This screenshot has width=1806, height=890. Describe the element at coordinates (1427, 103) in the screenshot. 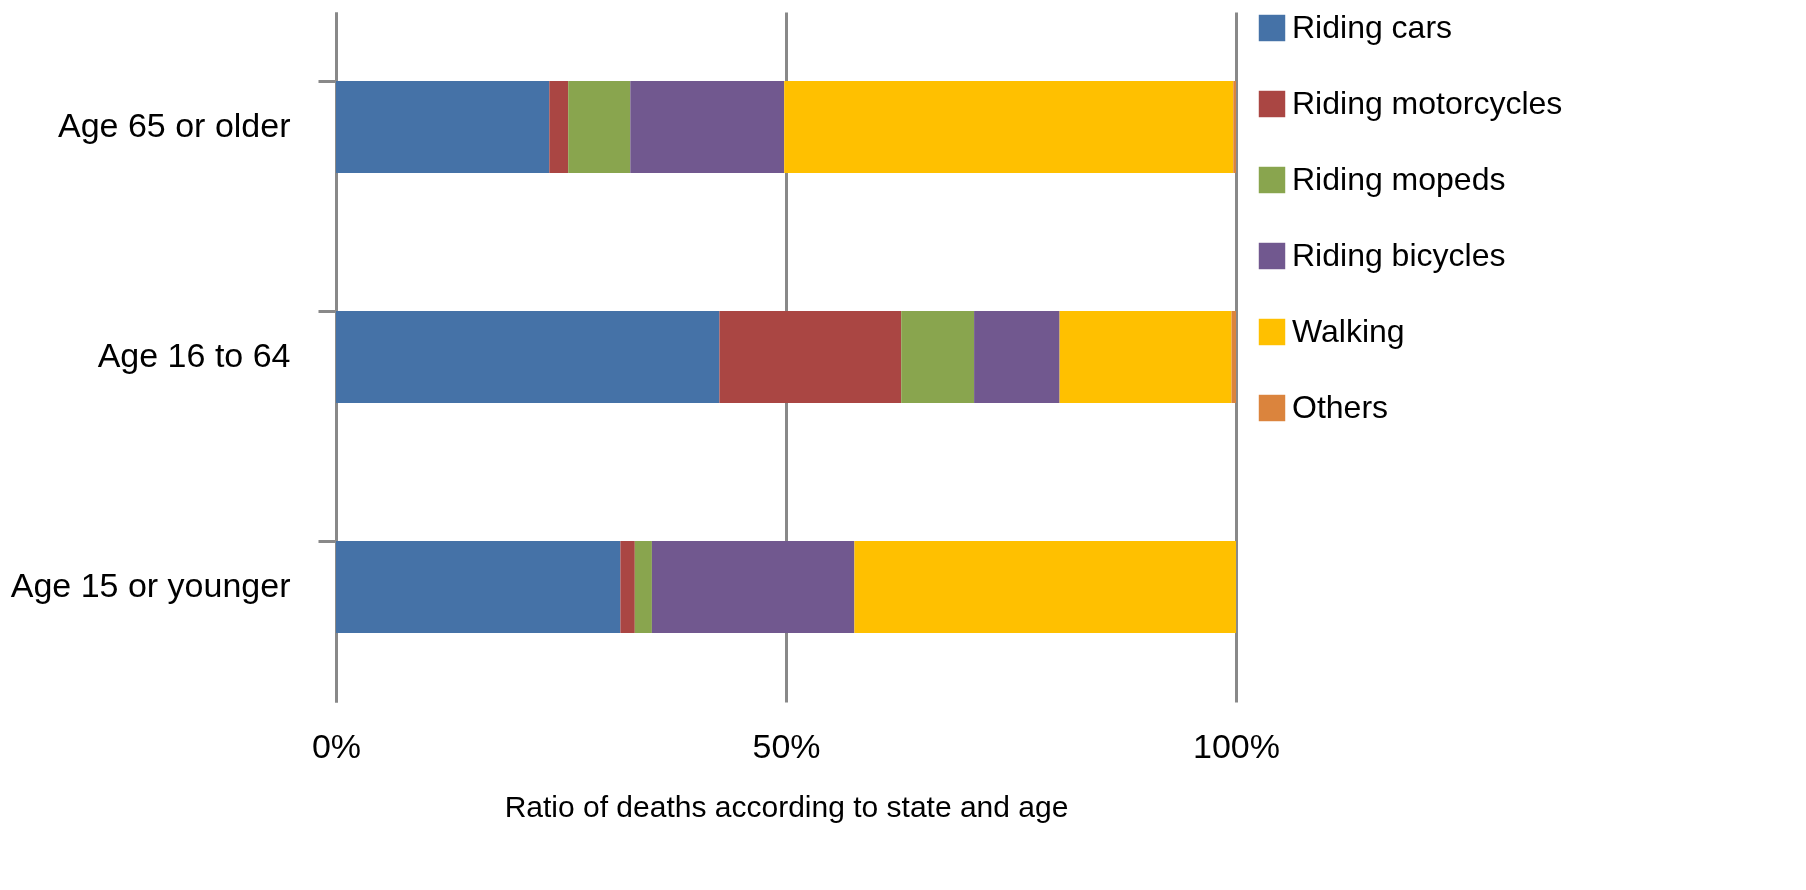

I see `legend-label: Riding motorcycles` at that location.